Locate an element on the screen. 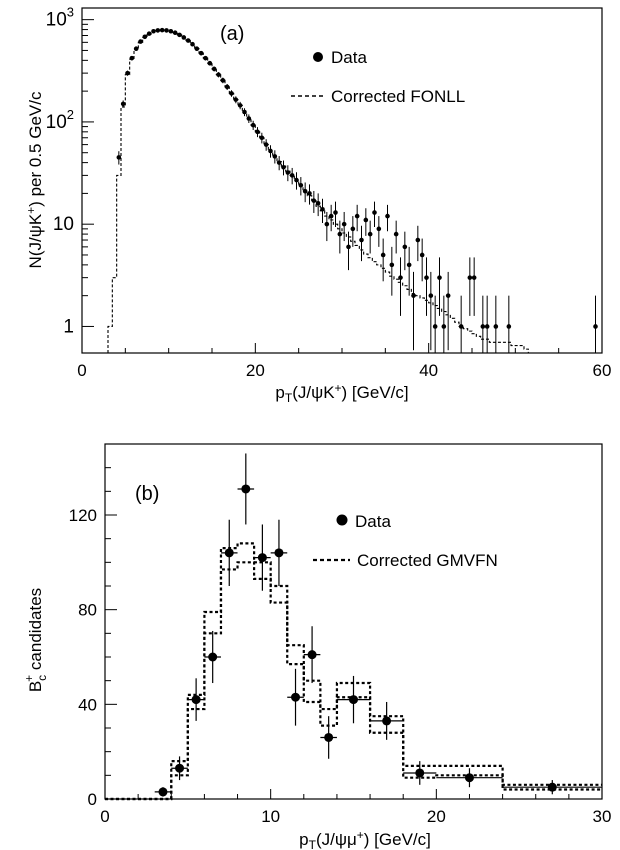 This screenshot has width=620, height=850. legend-data-marker is located at coordinates (318, 57).